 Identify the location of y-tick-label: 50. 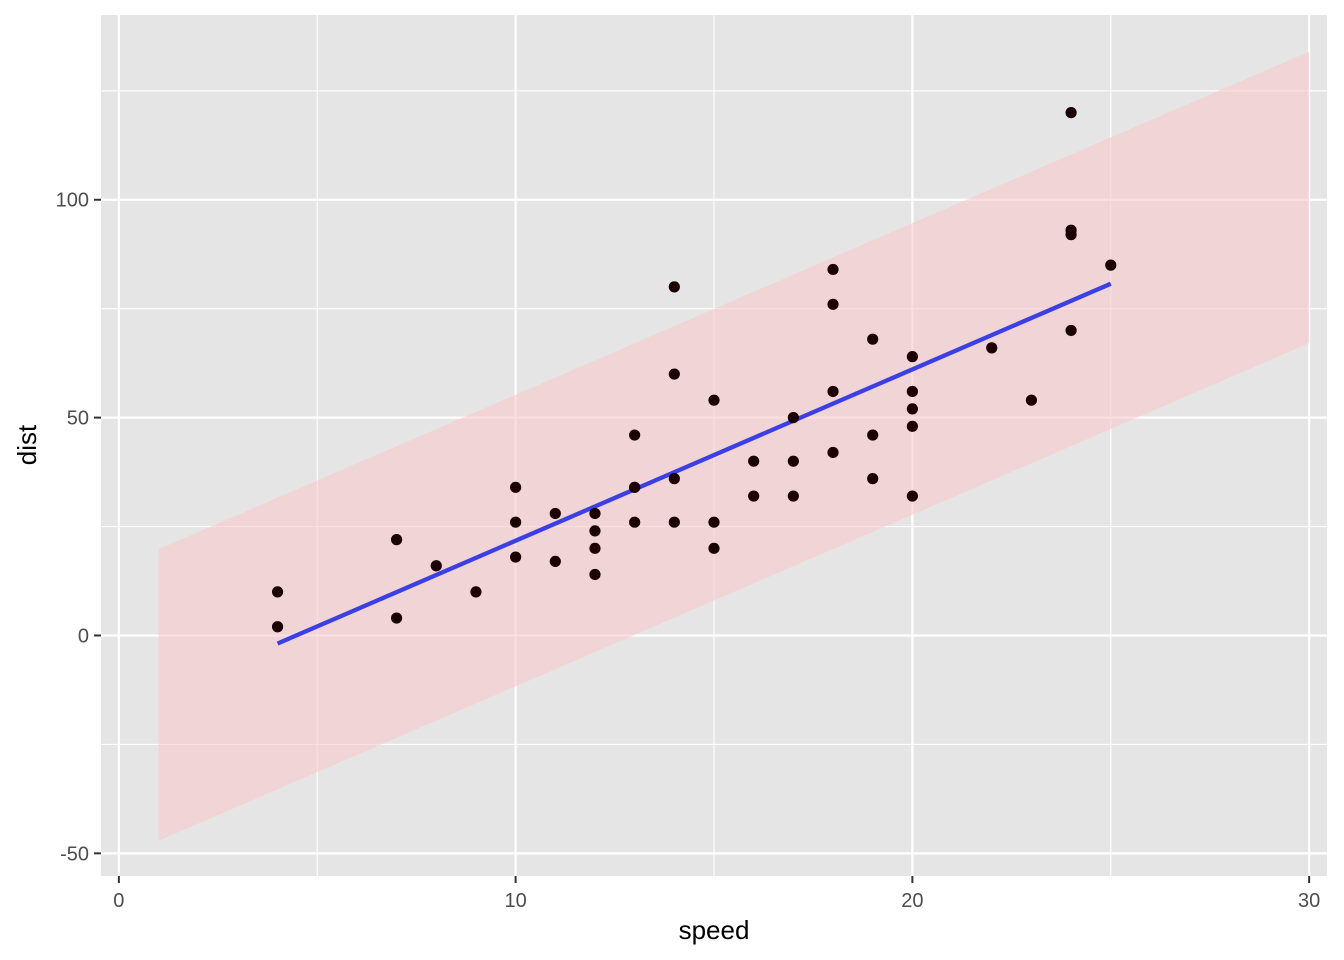
(78, 419).